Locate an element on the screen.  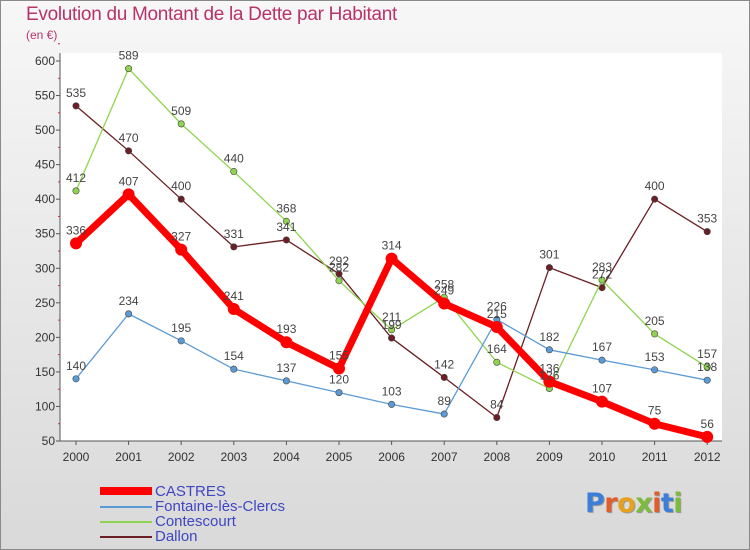
data-label-fontaine-les-clercs: 137 is located at coordinates (286, 368).